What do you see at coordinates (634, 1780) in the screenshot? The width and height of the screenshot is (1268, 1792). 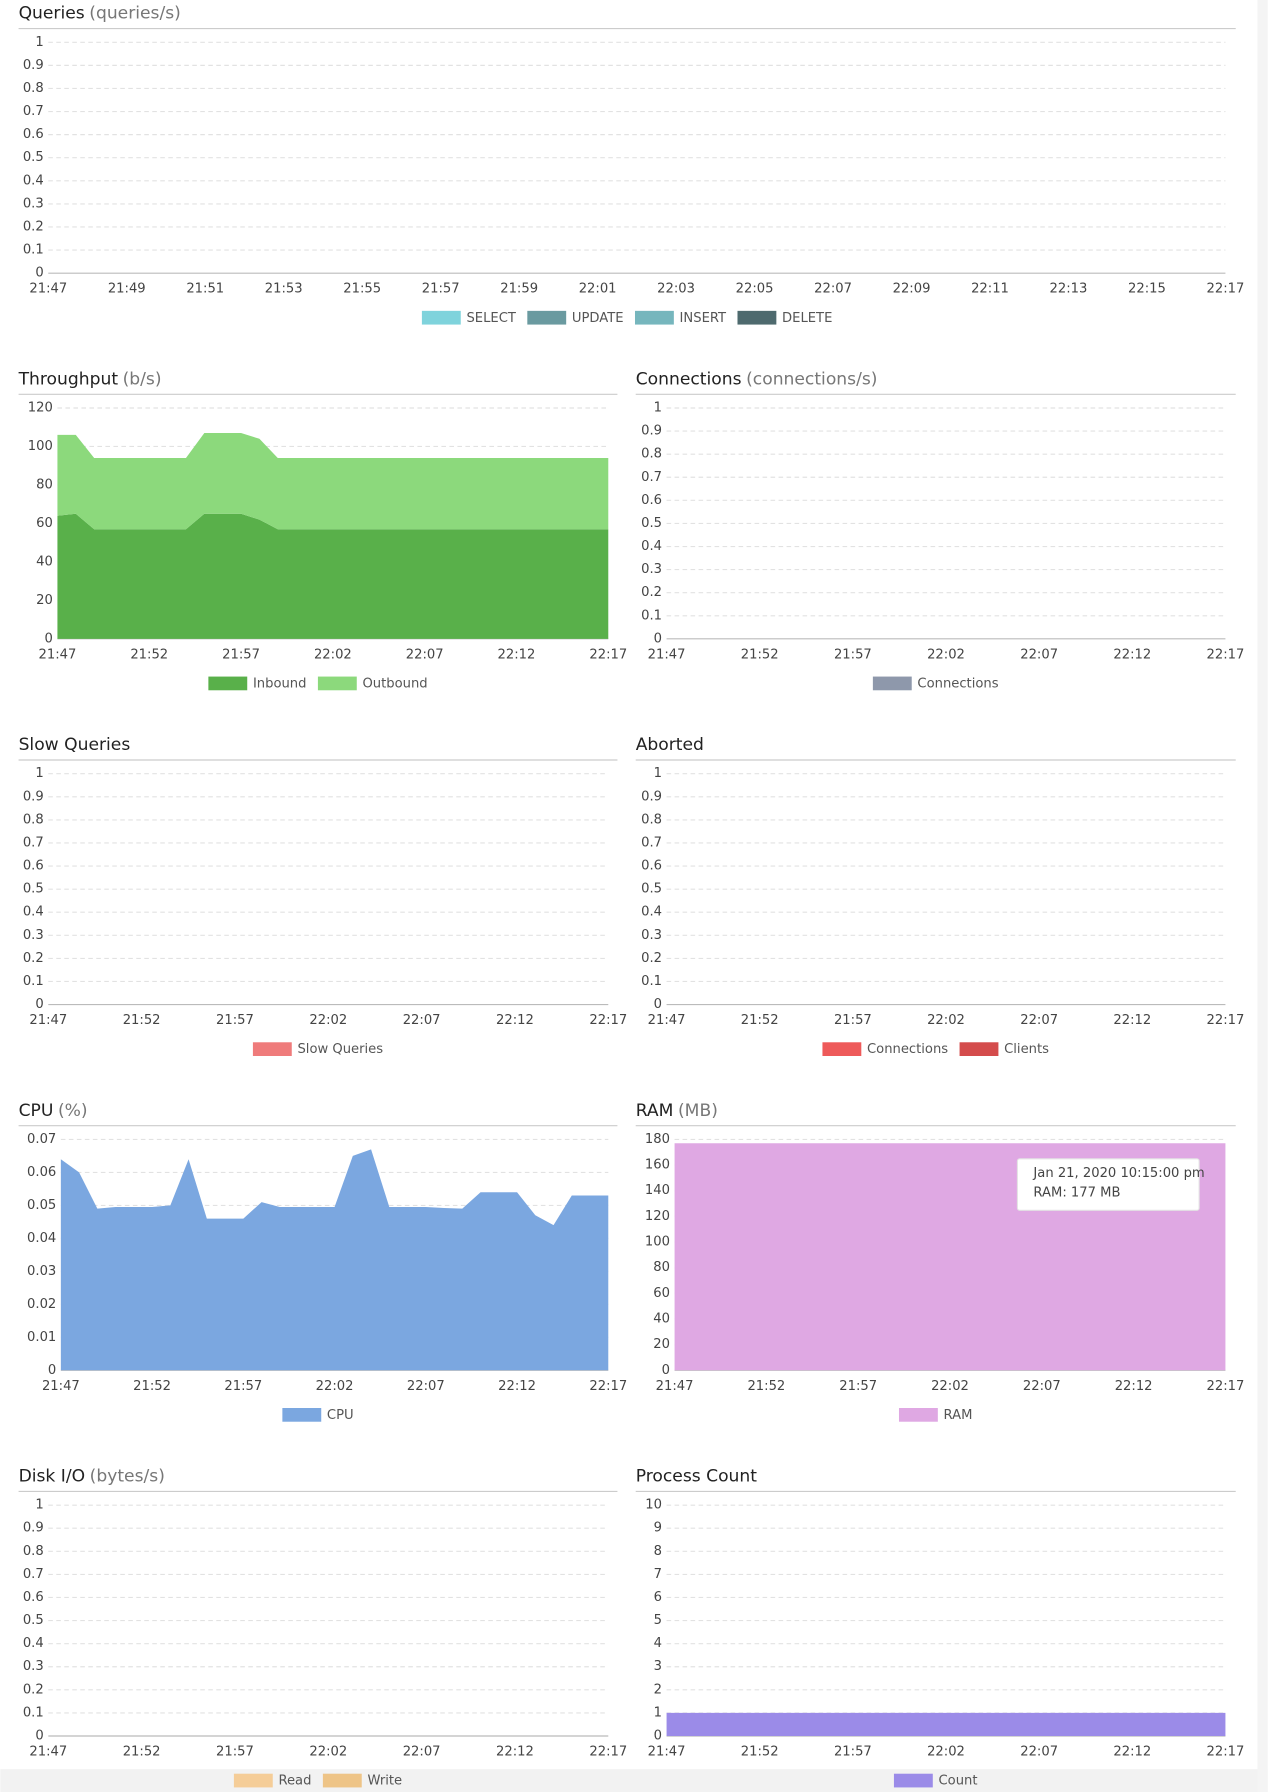 I see `page-footer-bg` at bounding box center [634, 1780].